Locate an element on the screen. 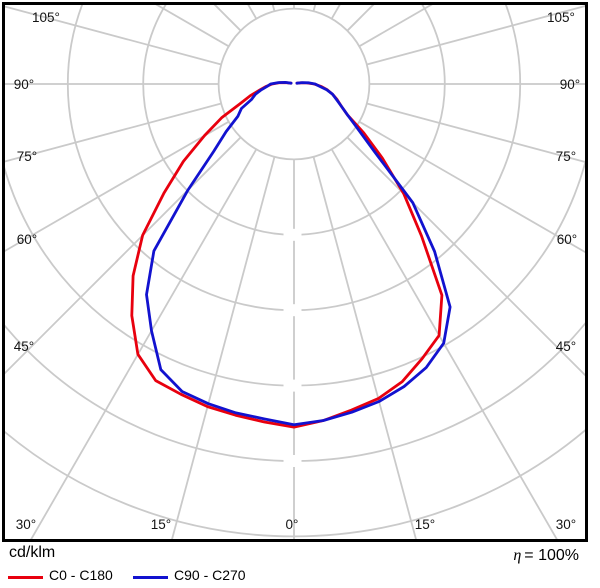 The image size is (600, 588). polar-grid-ring is located at coordinates (294, 84).